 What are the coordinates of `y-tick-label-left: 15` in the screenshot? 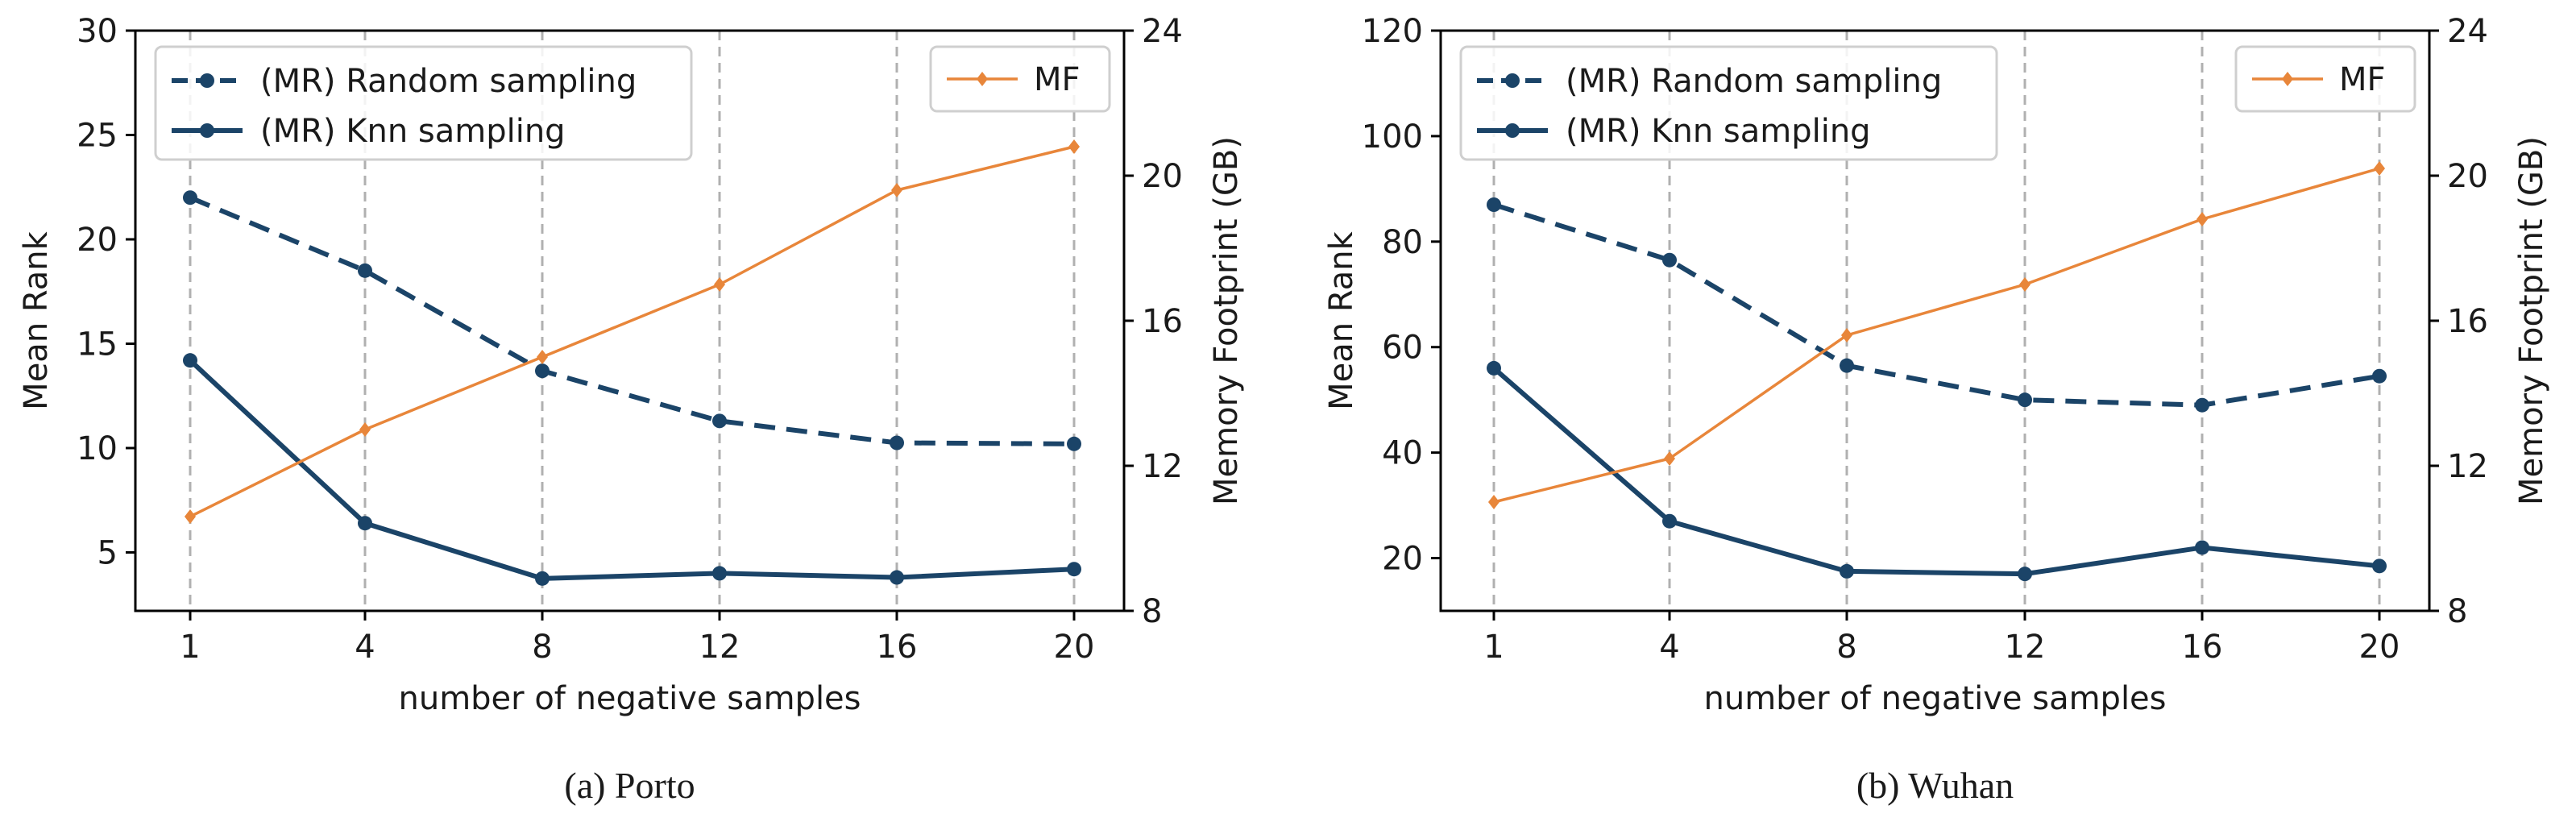 It's located at (97, 344).